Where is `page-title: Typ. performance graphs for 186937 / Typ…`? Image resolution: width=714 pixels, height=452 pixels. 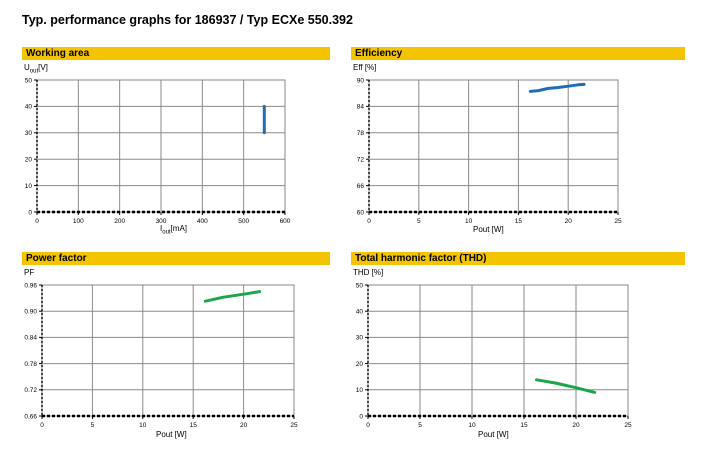 page-title: Typ. performance graphs for 186937 / Typ… is located at coordinates (187, 20).